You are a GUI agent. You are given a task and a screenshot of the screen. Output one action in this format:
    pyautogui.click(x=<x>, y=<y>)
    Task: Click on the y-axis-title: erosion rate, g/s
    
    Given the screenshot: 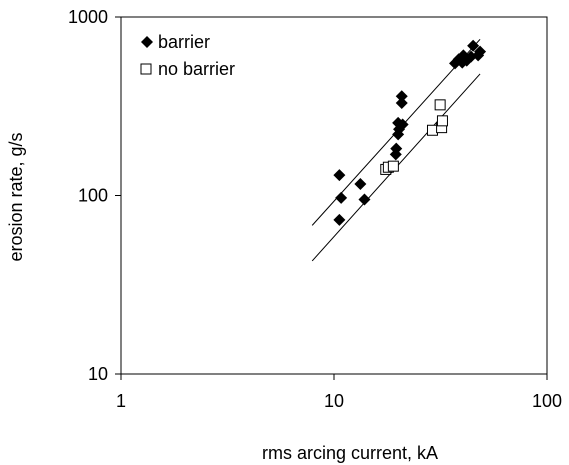 What is the action you would take?
    pyautogui.click(x=16, y=196)
    